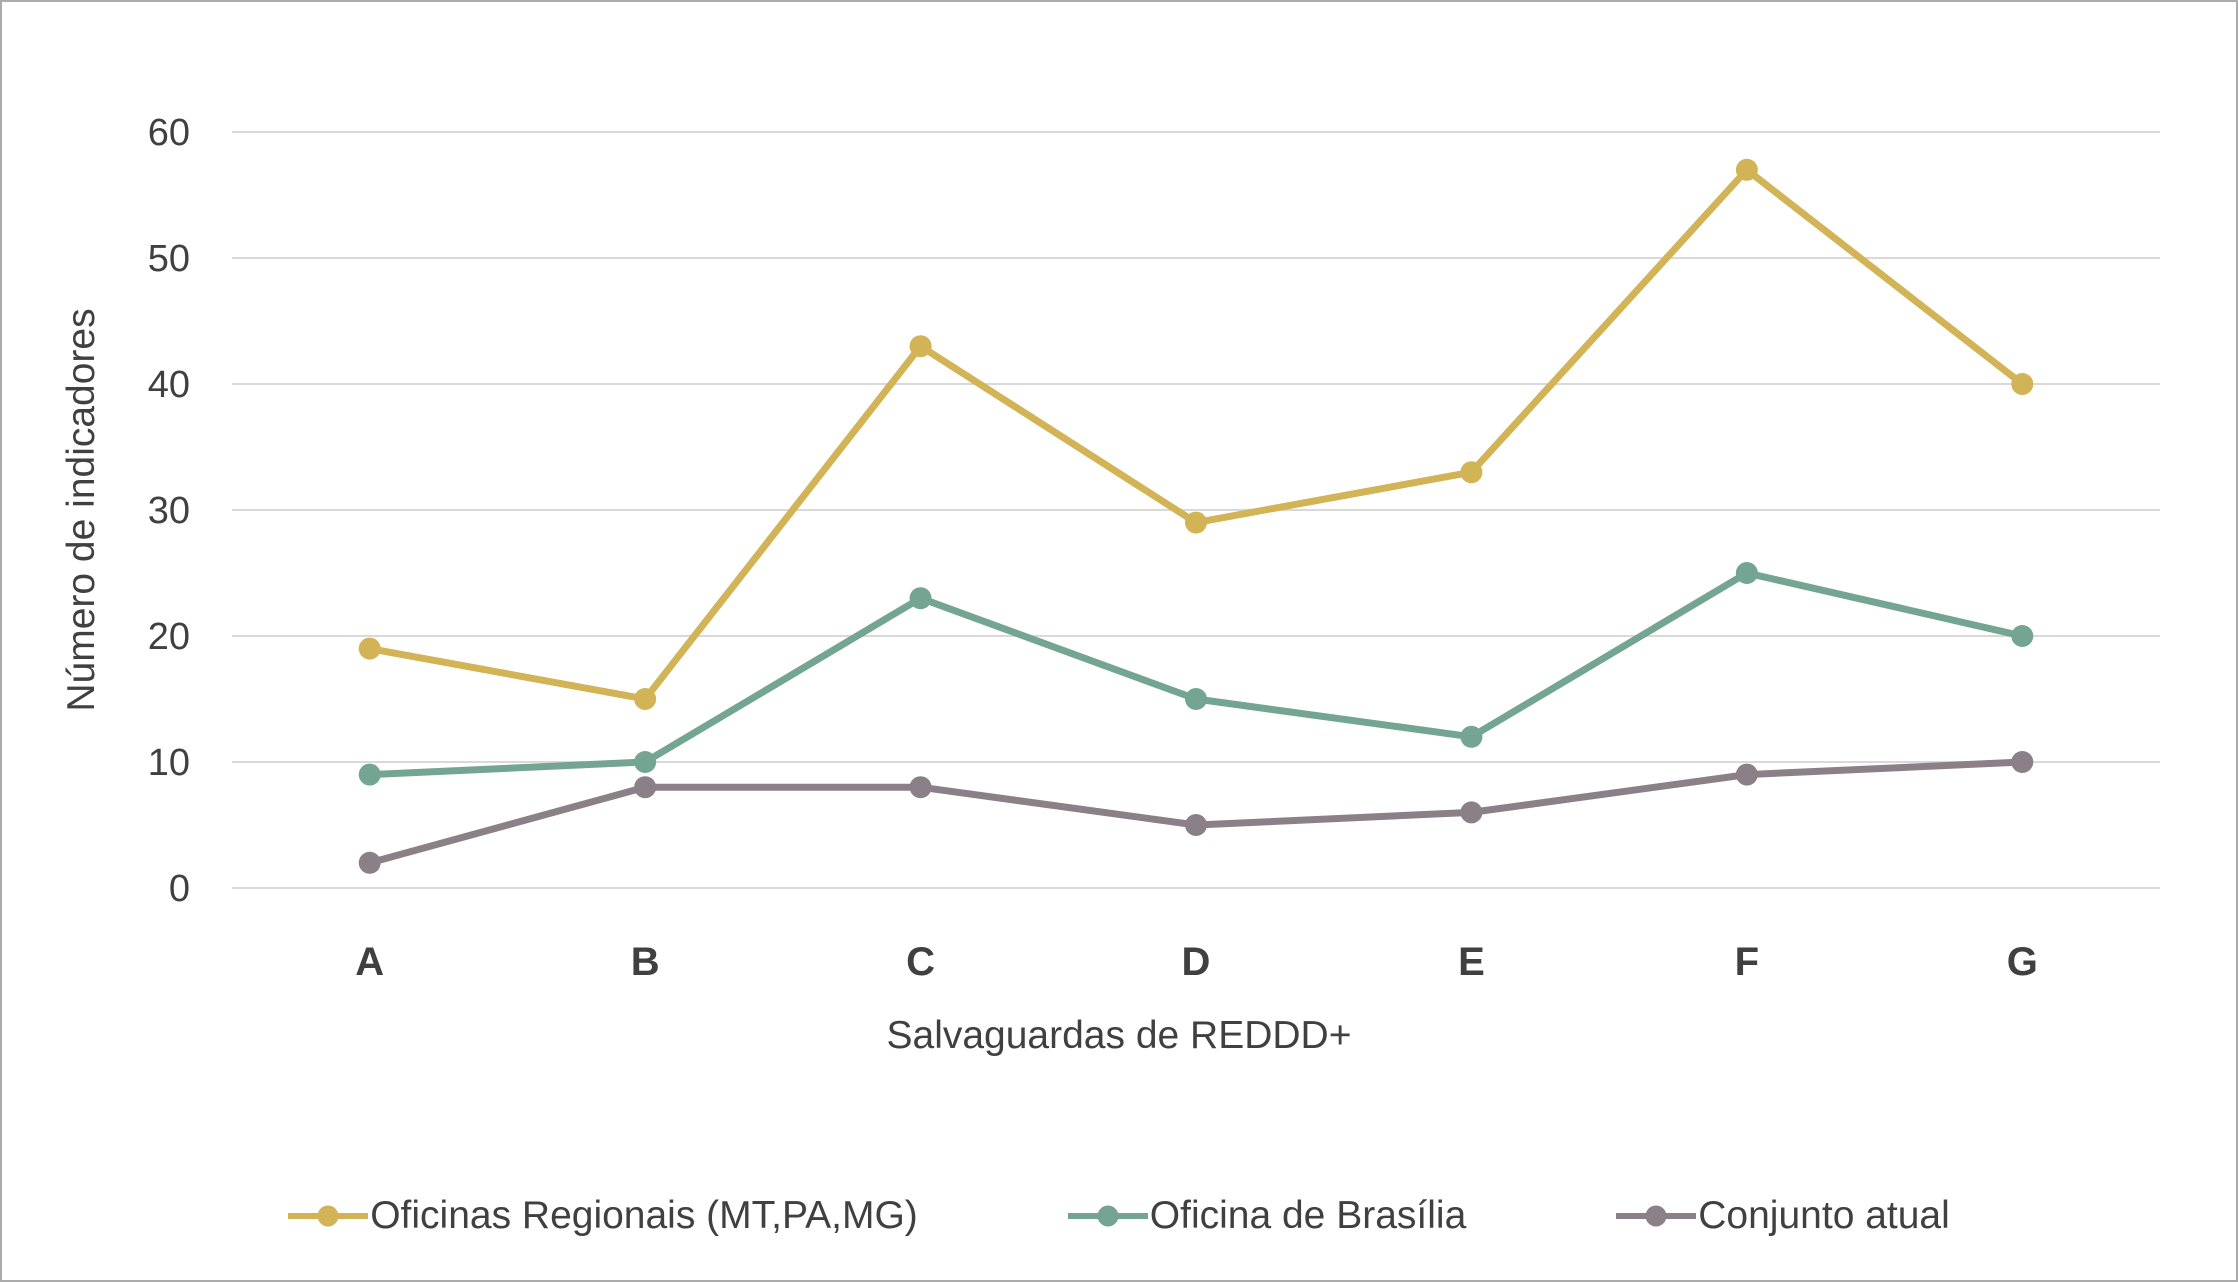  Describe the element at coordinates (169, 637) in the screenshot. I see `y-tick-label: 20` at that location.